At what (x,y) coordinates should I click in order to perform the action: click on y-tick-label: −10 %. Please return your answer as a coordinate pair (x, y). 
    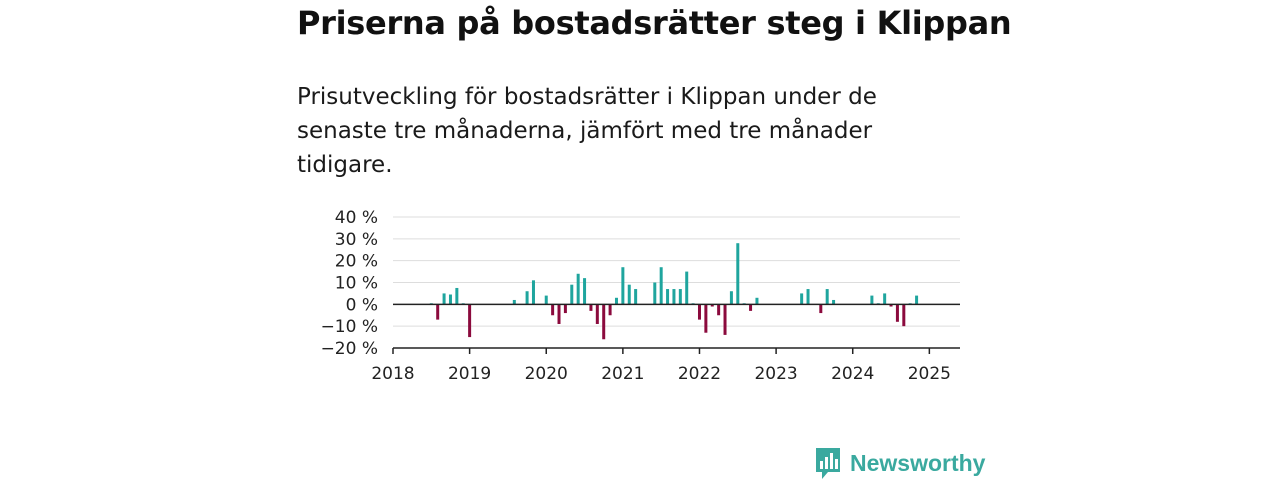
    Looking at the image, I should click on (349, 327).